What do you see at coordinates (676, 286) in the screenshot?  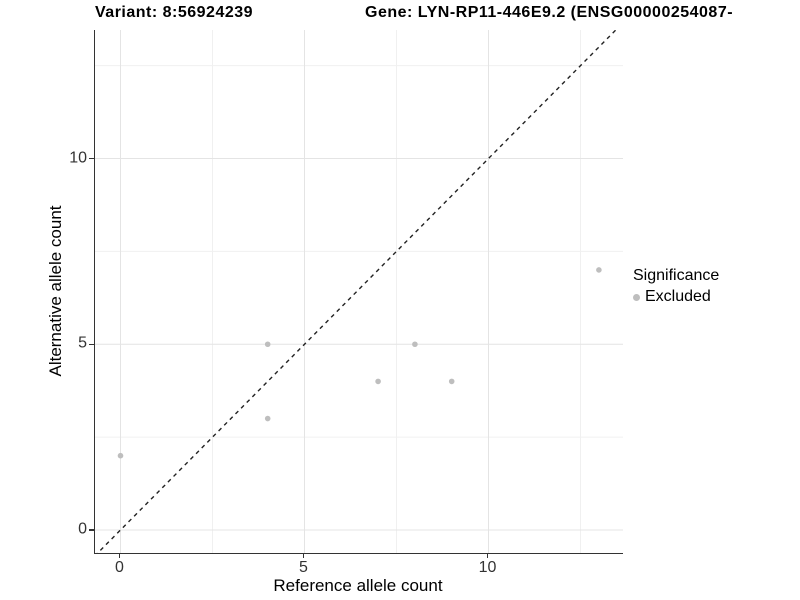 I see `legend: Significance Excluded` at bounding box center [676, 286].